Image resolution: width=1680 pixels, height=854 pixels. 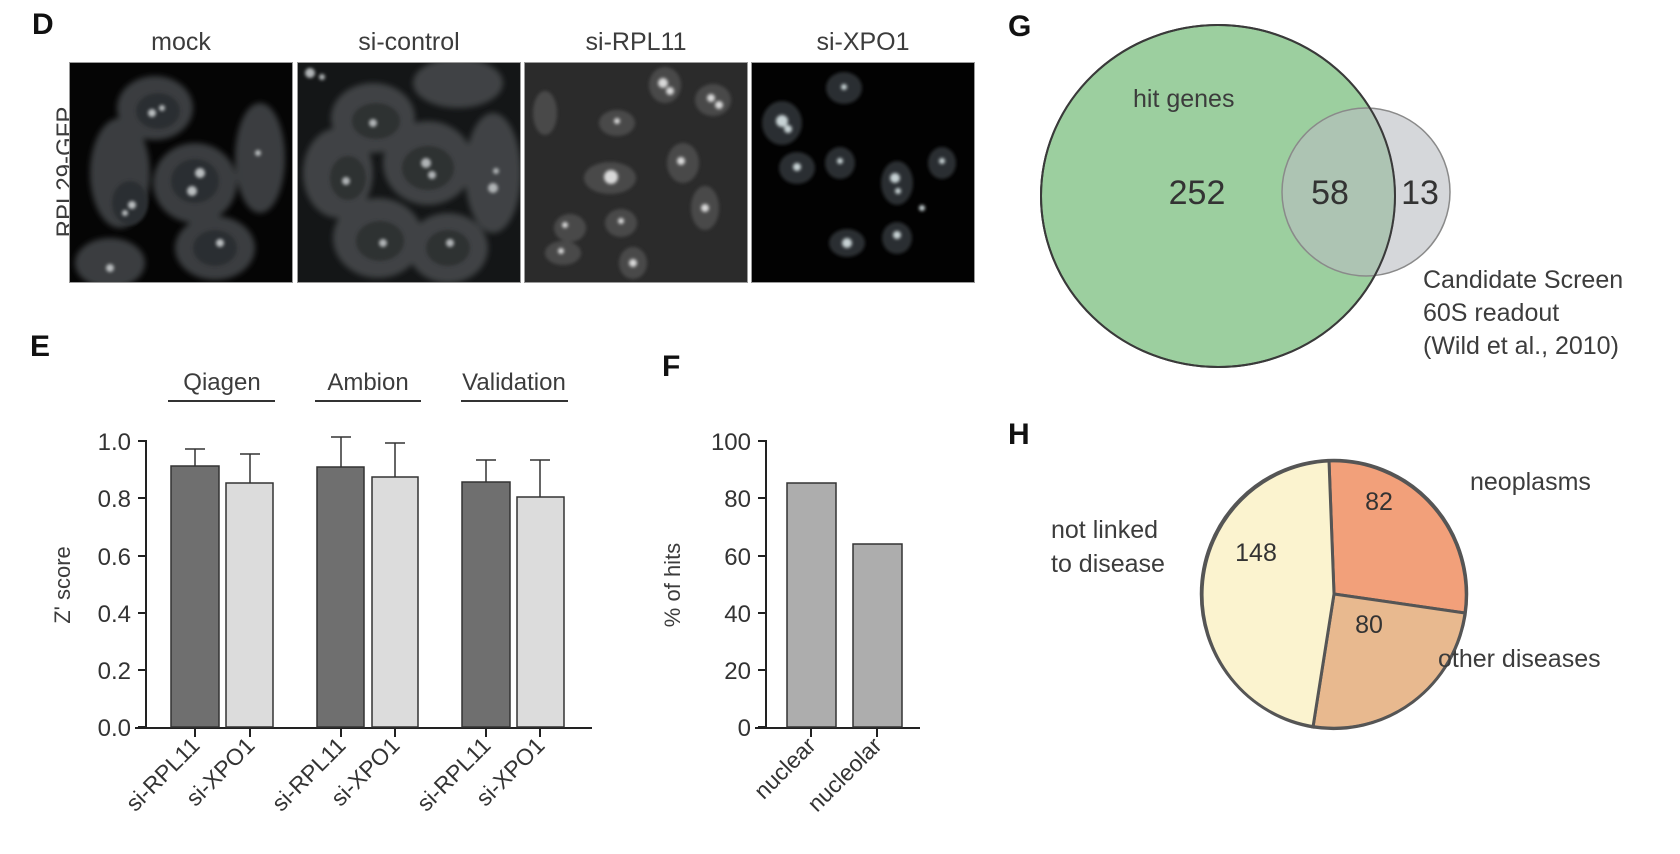 What do you see at coordinates (737, 557) in the screenshot?
I see `ytick-label: 60` at bounding box center [737, 557].